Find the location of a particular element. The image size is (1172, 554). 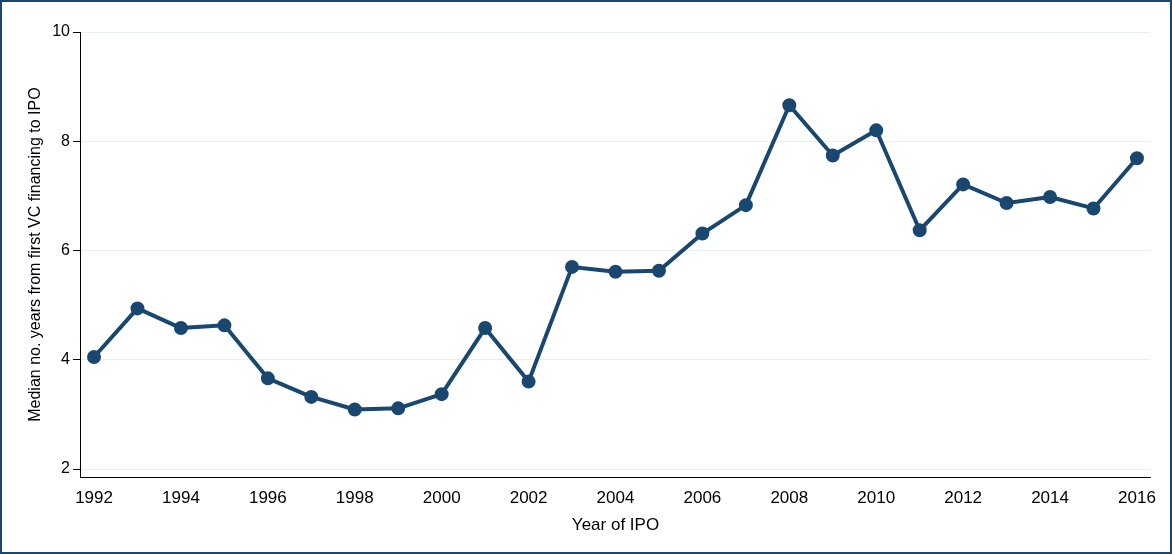

y-axis-title: Median no. years from first VC financing to IPO is located at coordinates (35, 254).